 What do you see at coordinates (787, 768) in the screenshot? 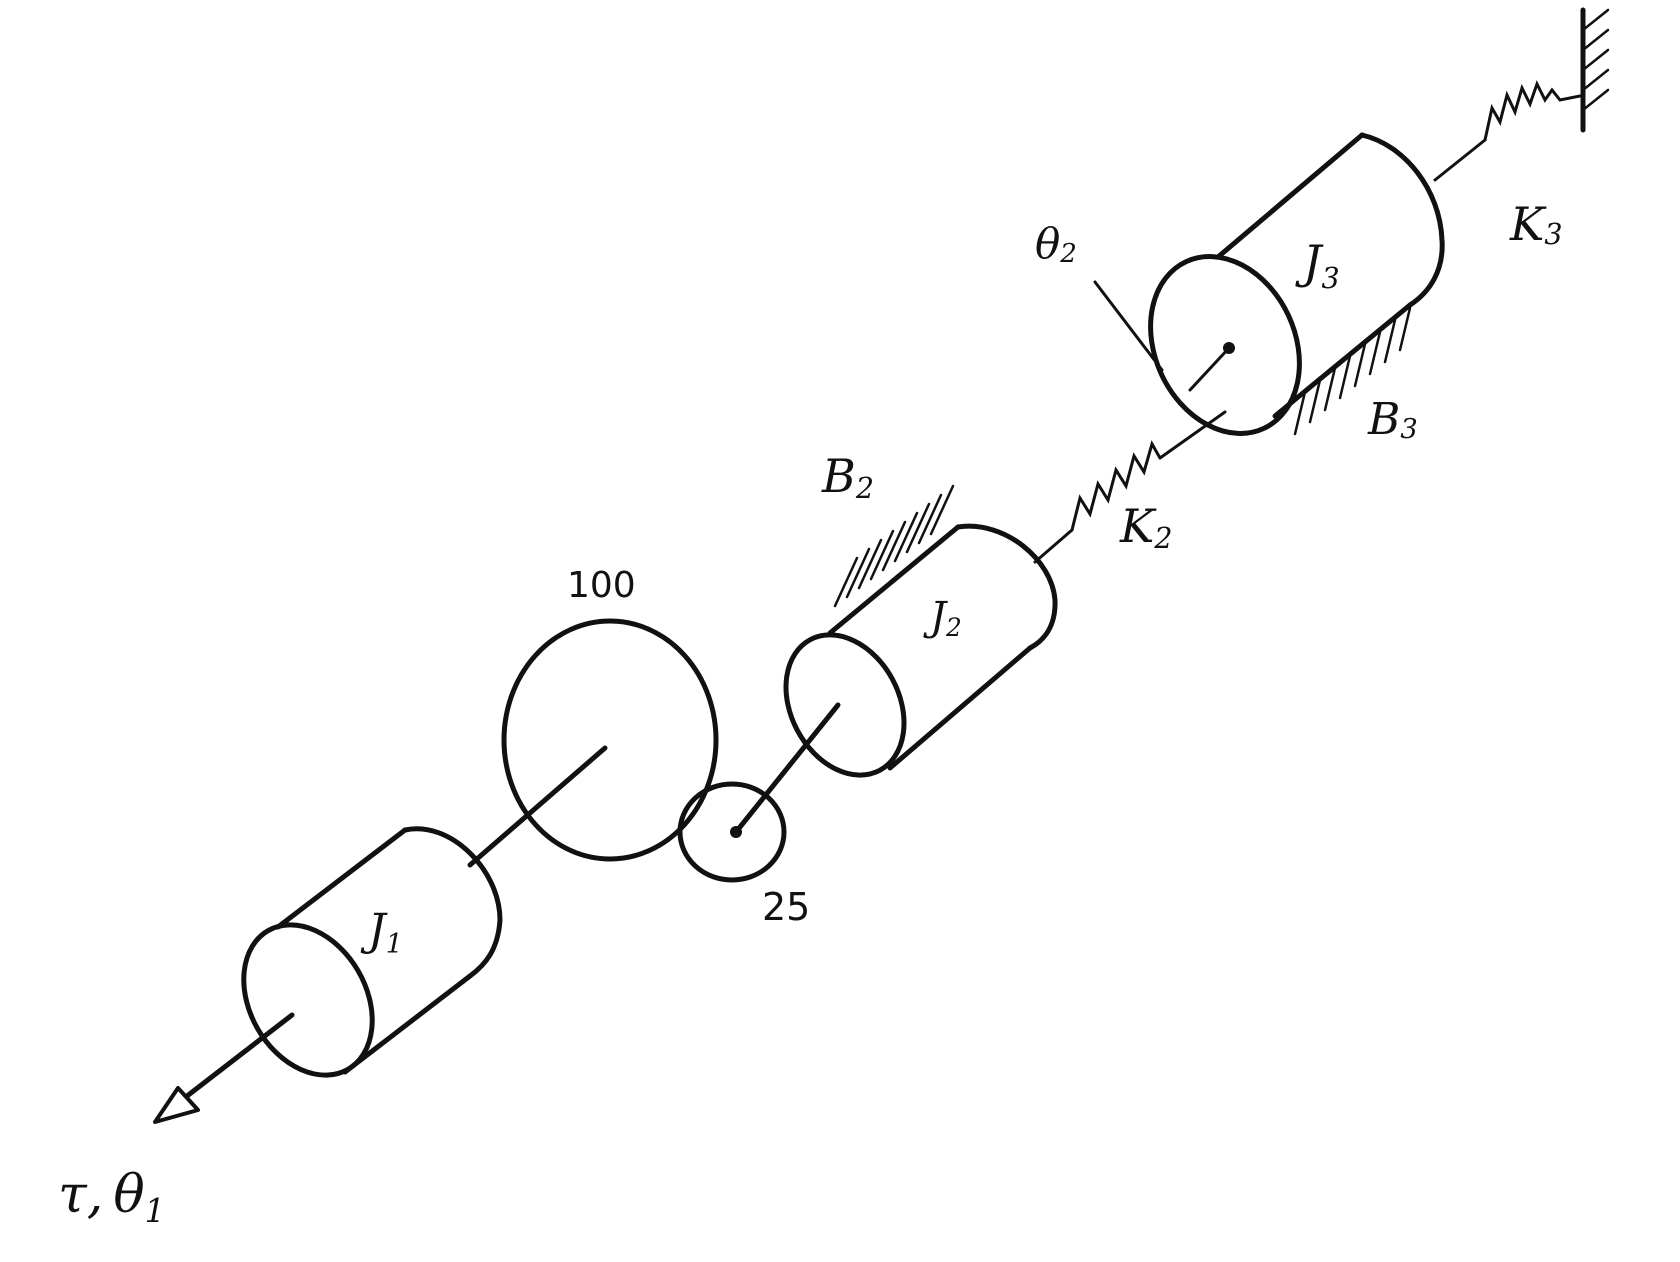
I see `shaft-gear-j2` at bounding box center [787, 768].